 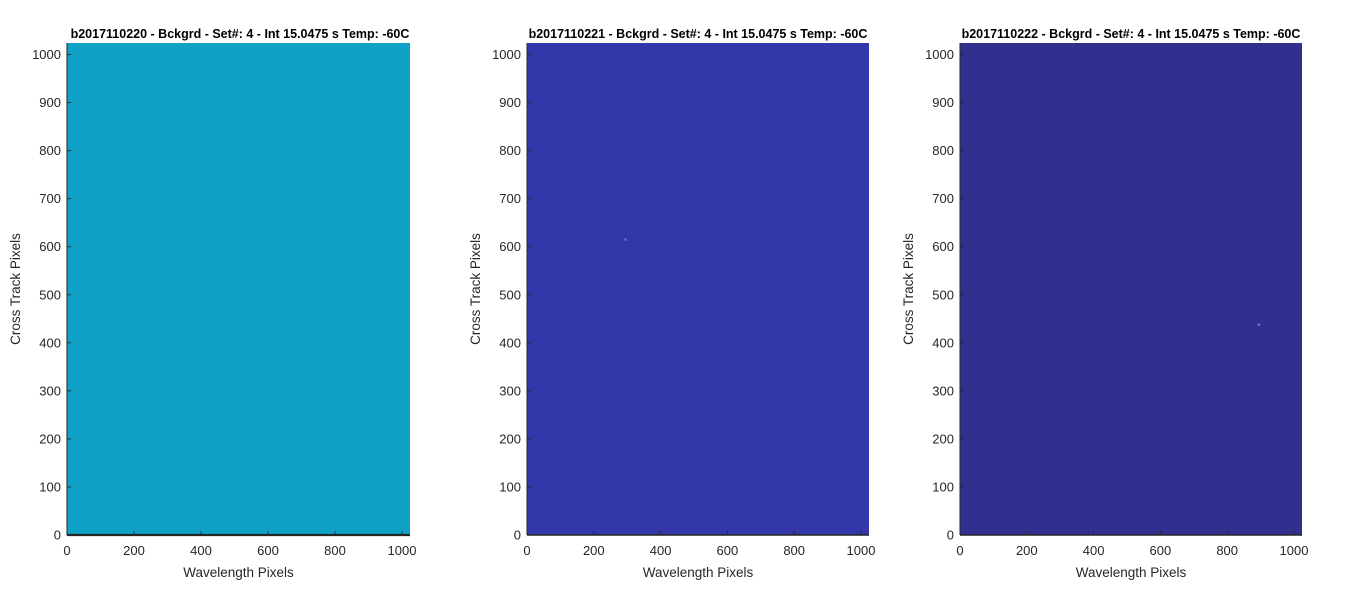 I want to click on y-tick-label-3: 0, so click(x=950, y=535).